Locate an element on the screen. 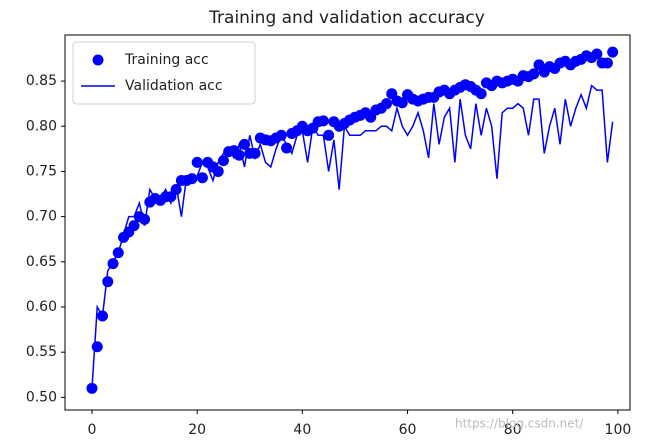 This screenshot has width=646, height=443. x-tick-label: 100 is located at coordinates (618, 430).